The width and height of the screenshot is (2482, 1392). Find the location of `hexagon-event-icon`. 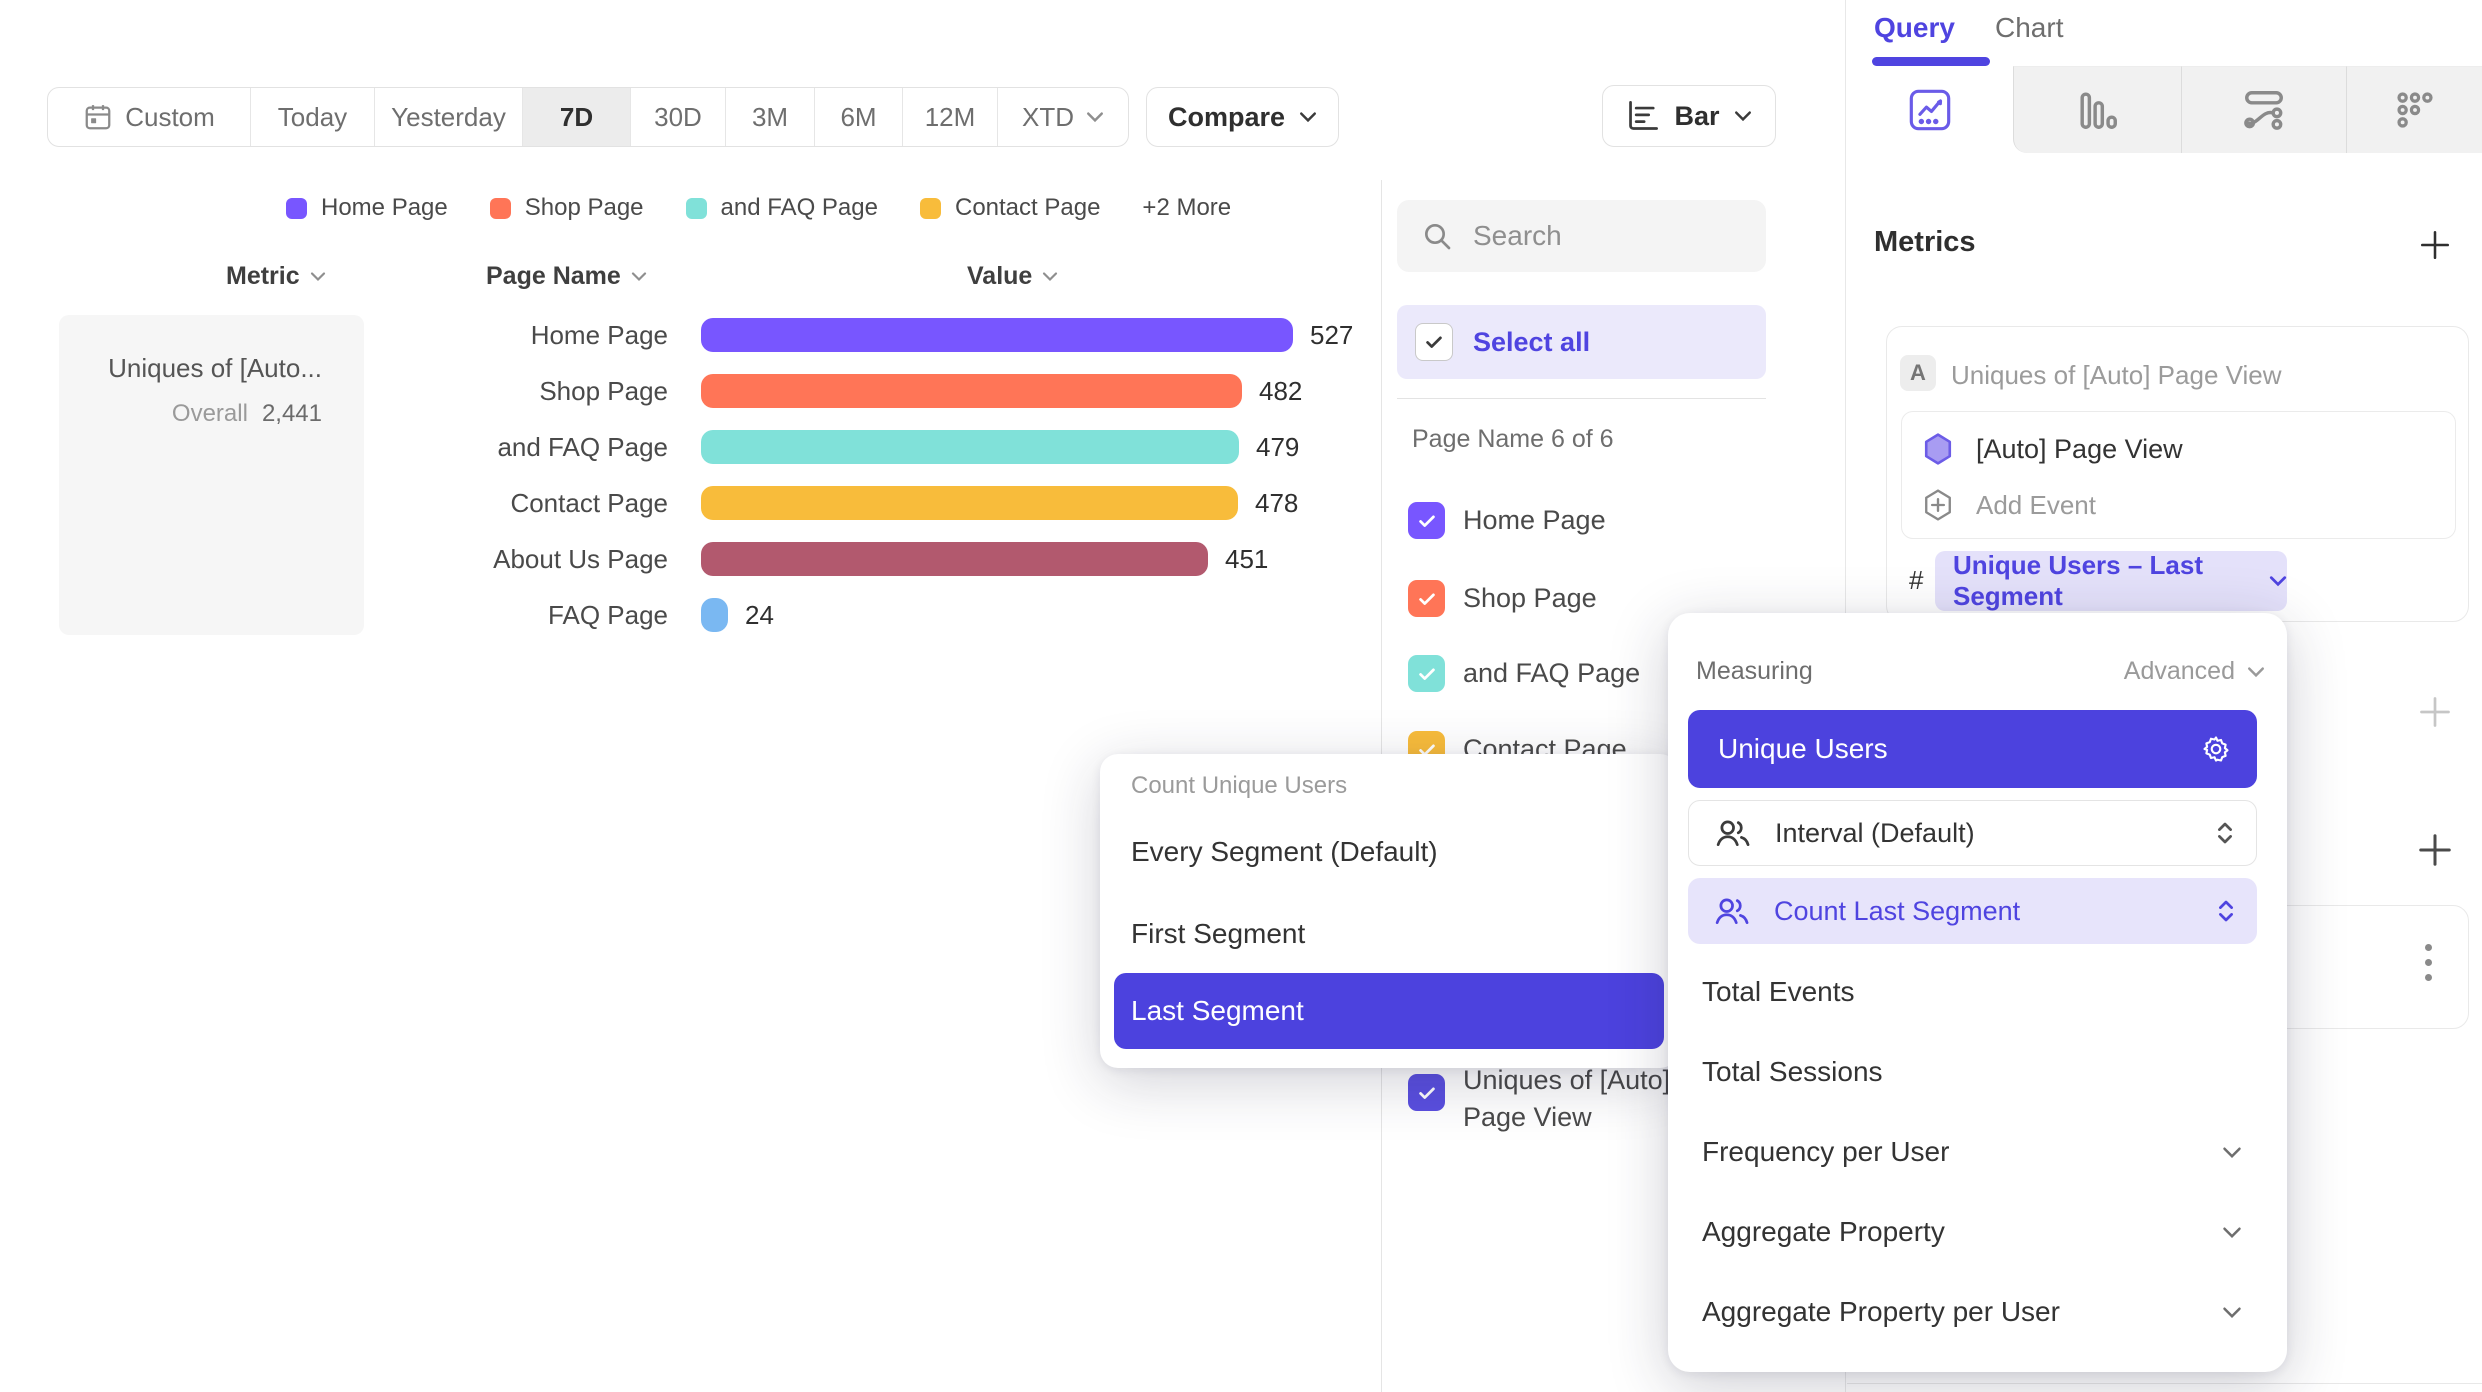

hexagon-event-icon is located at coordinates (1938, 449).